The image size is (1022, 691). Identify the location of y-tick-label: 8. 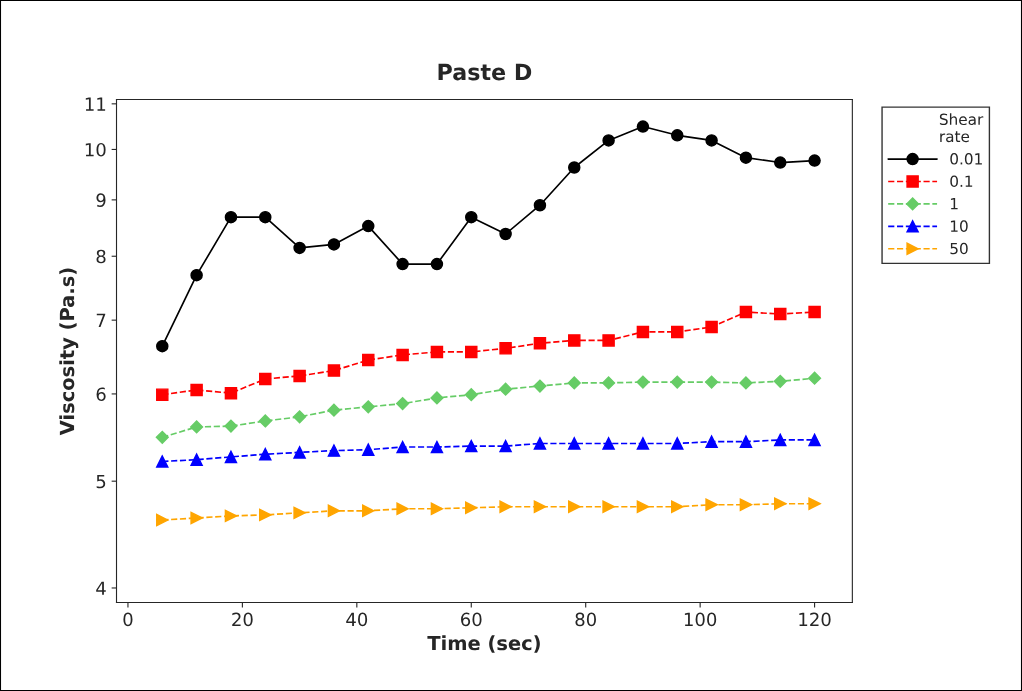
(101, 256).